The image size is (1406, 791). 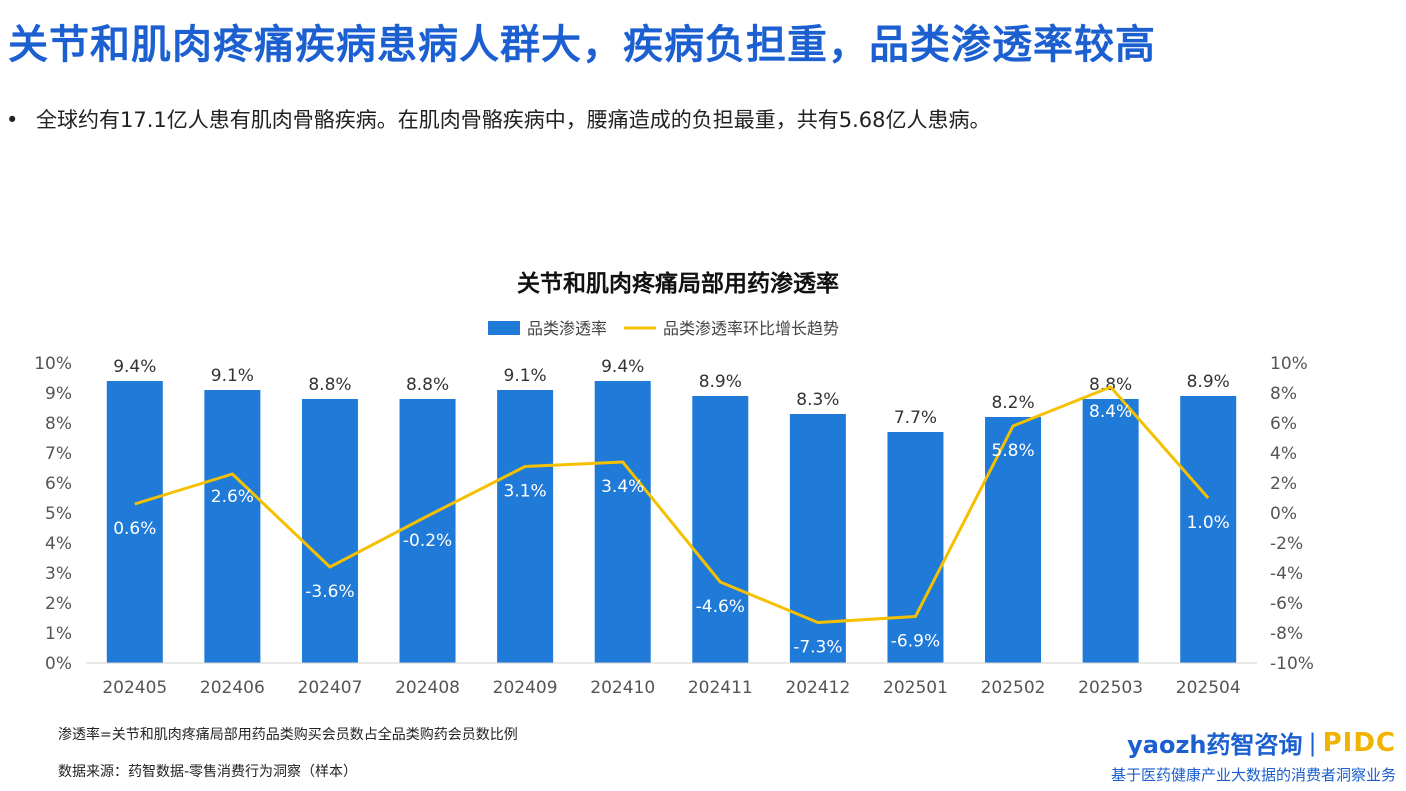 I want to click on x-tick-label: 202501, so click(x=915, y=688).